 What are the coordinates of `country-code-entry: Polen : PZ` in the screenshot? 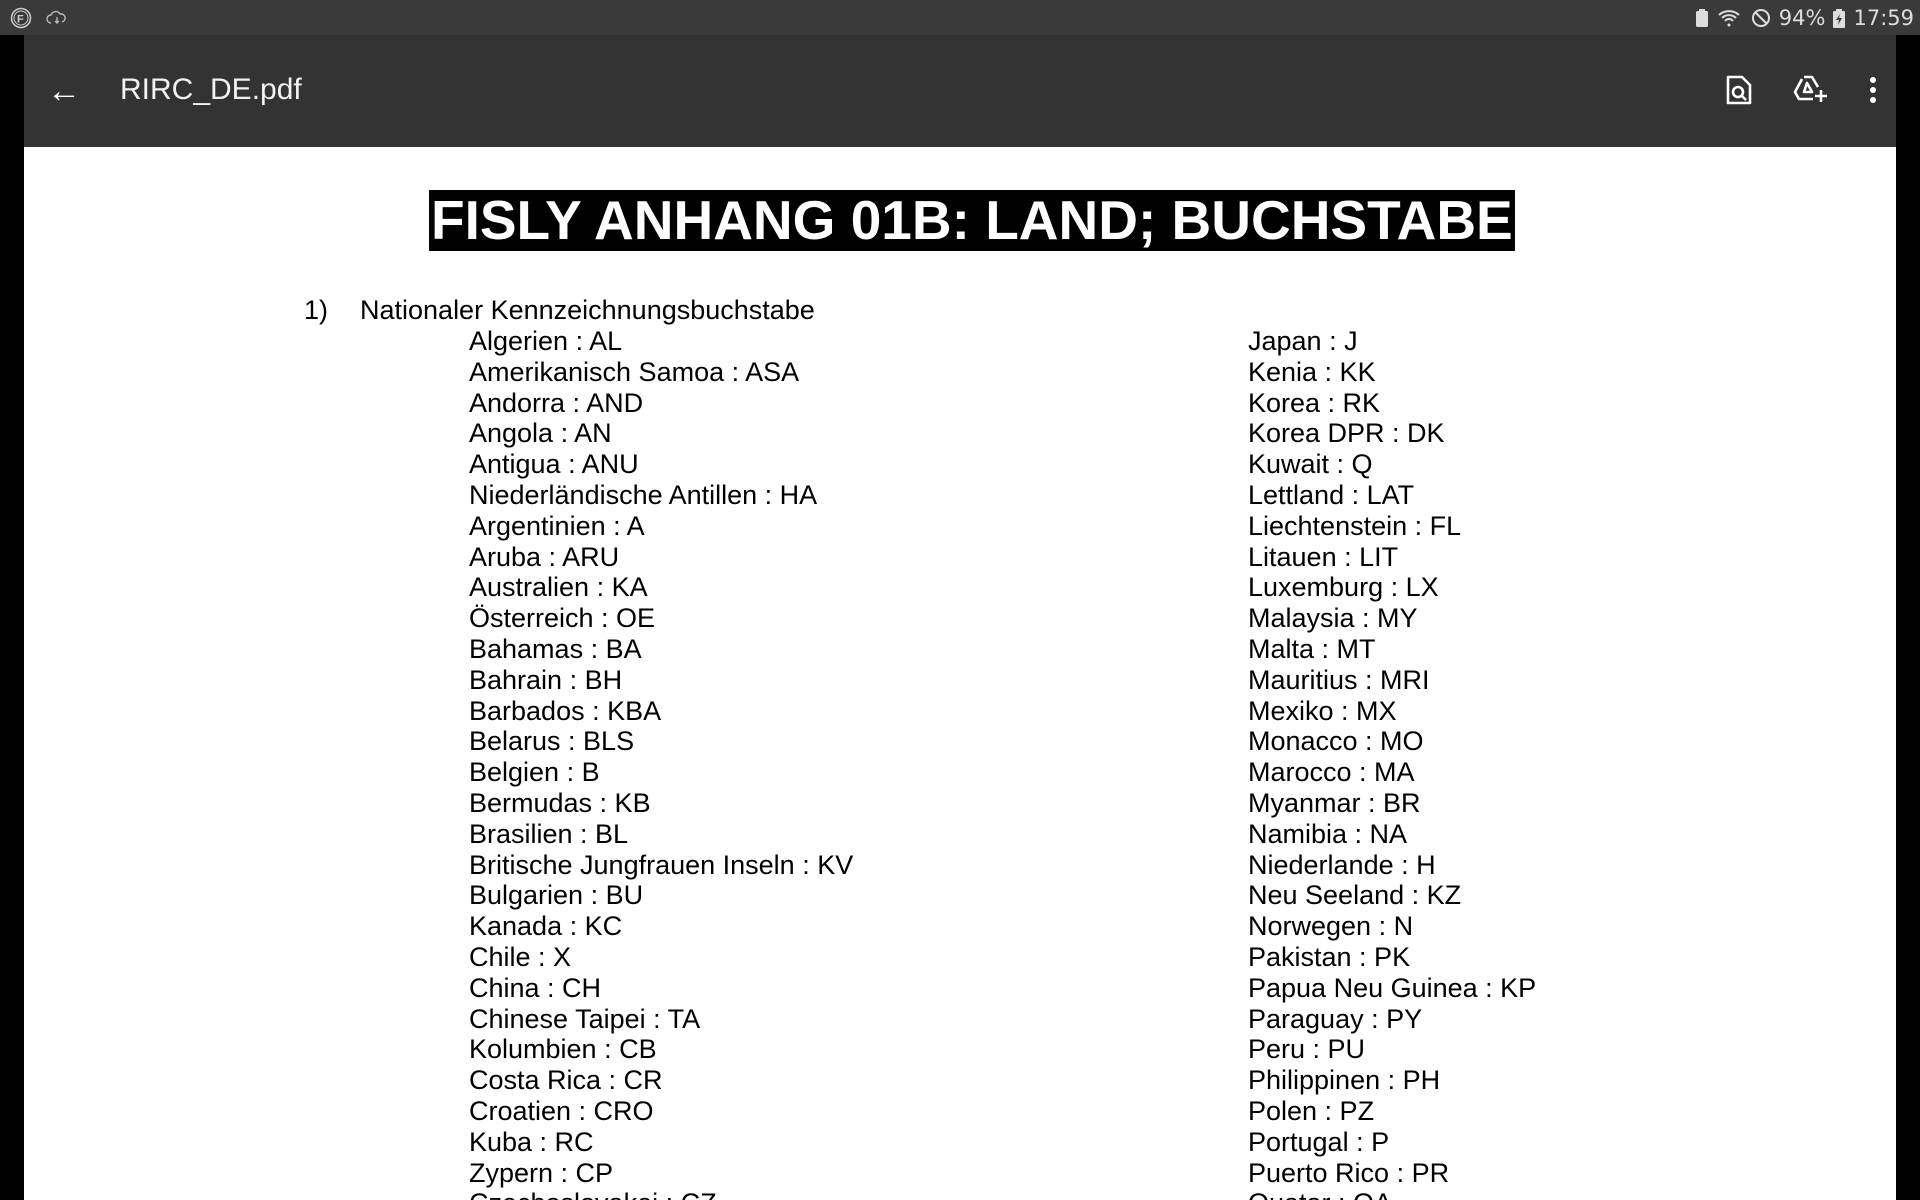 It's located at (1311, 1110).